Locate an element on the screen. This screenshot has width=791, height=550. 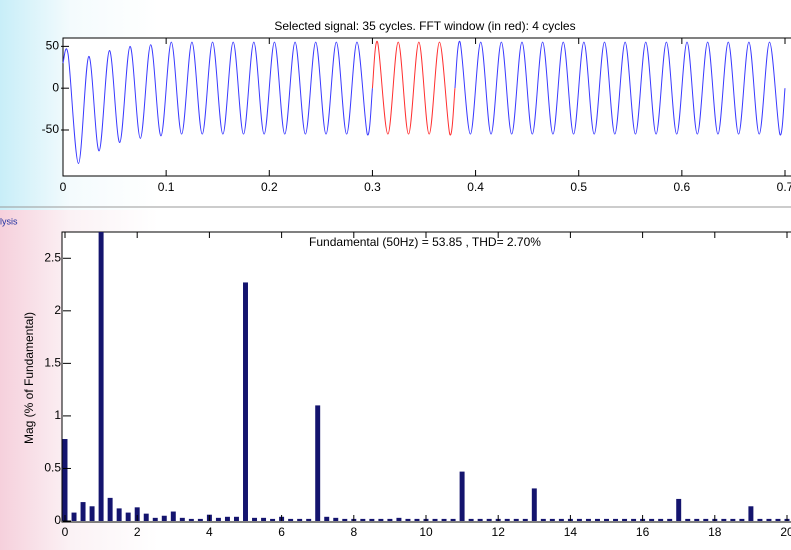
y-tick-label: 2 is located at coordinates (57, 310).